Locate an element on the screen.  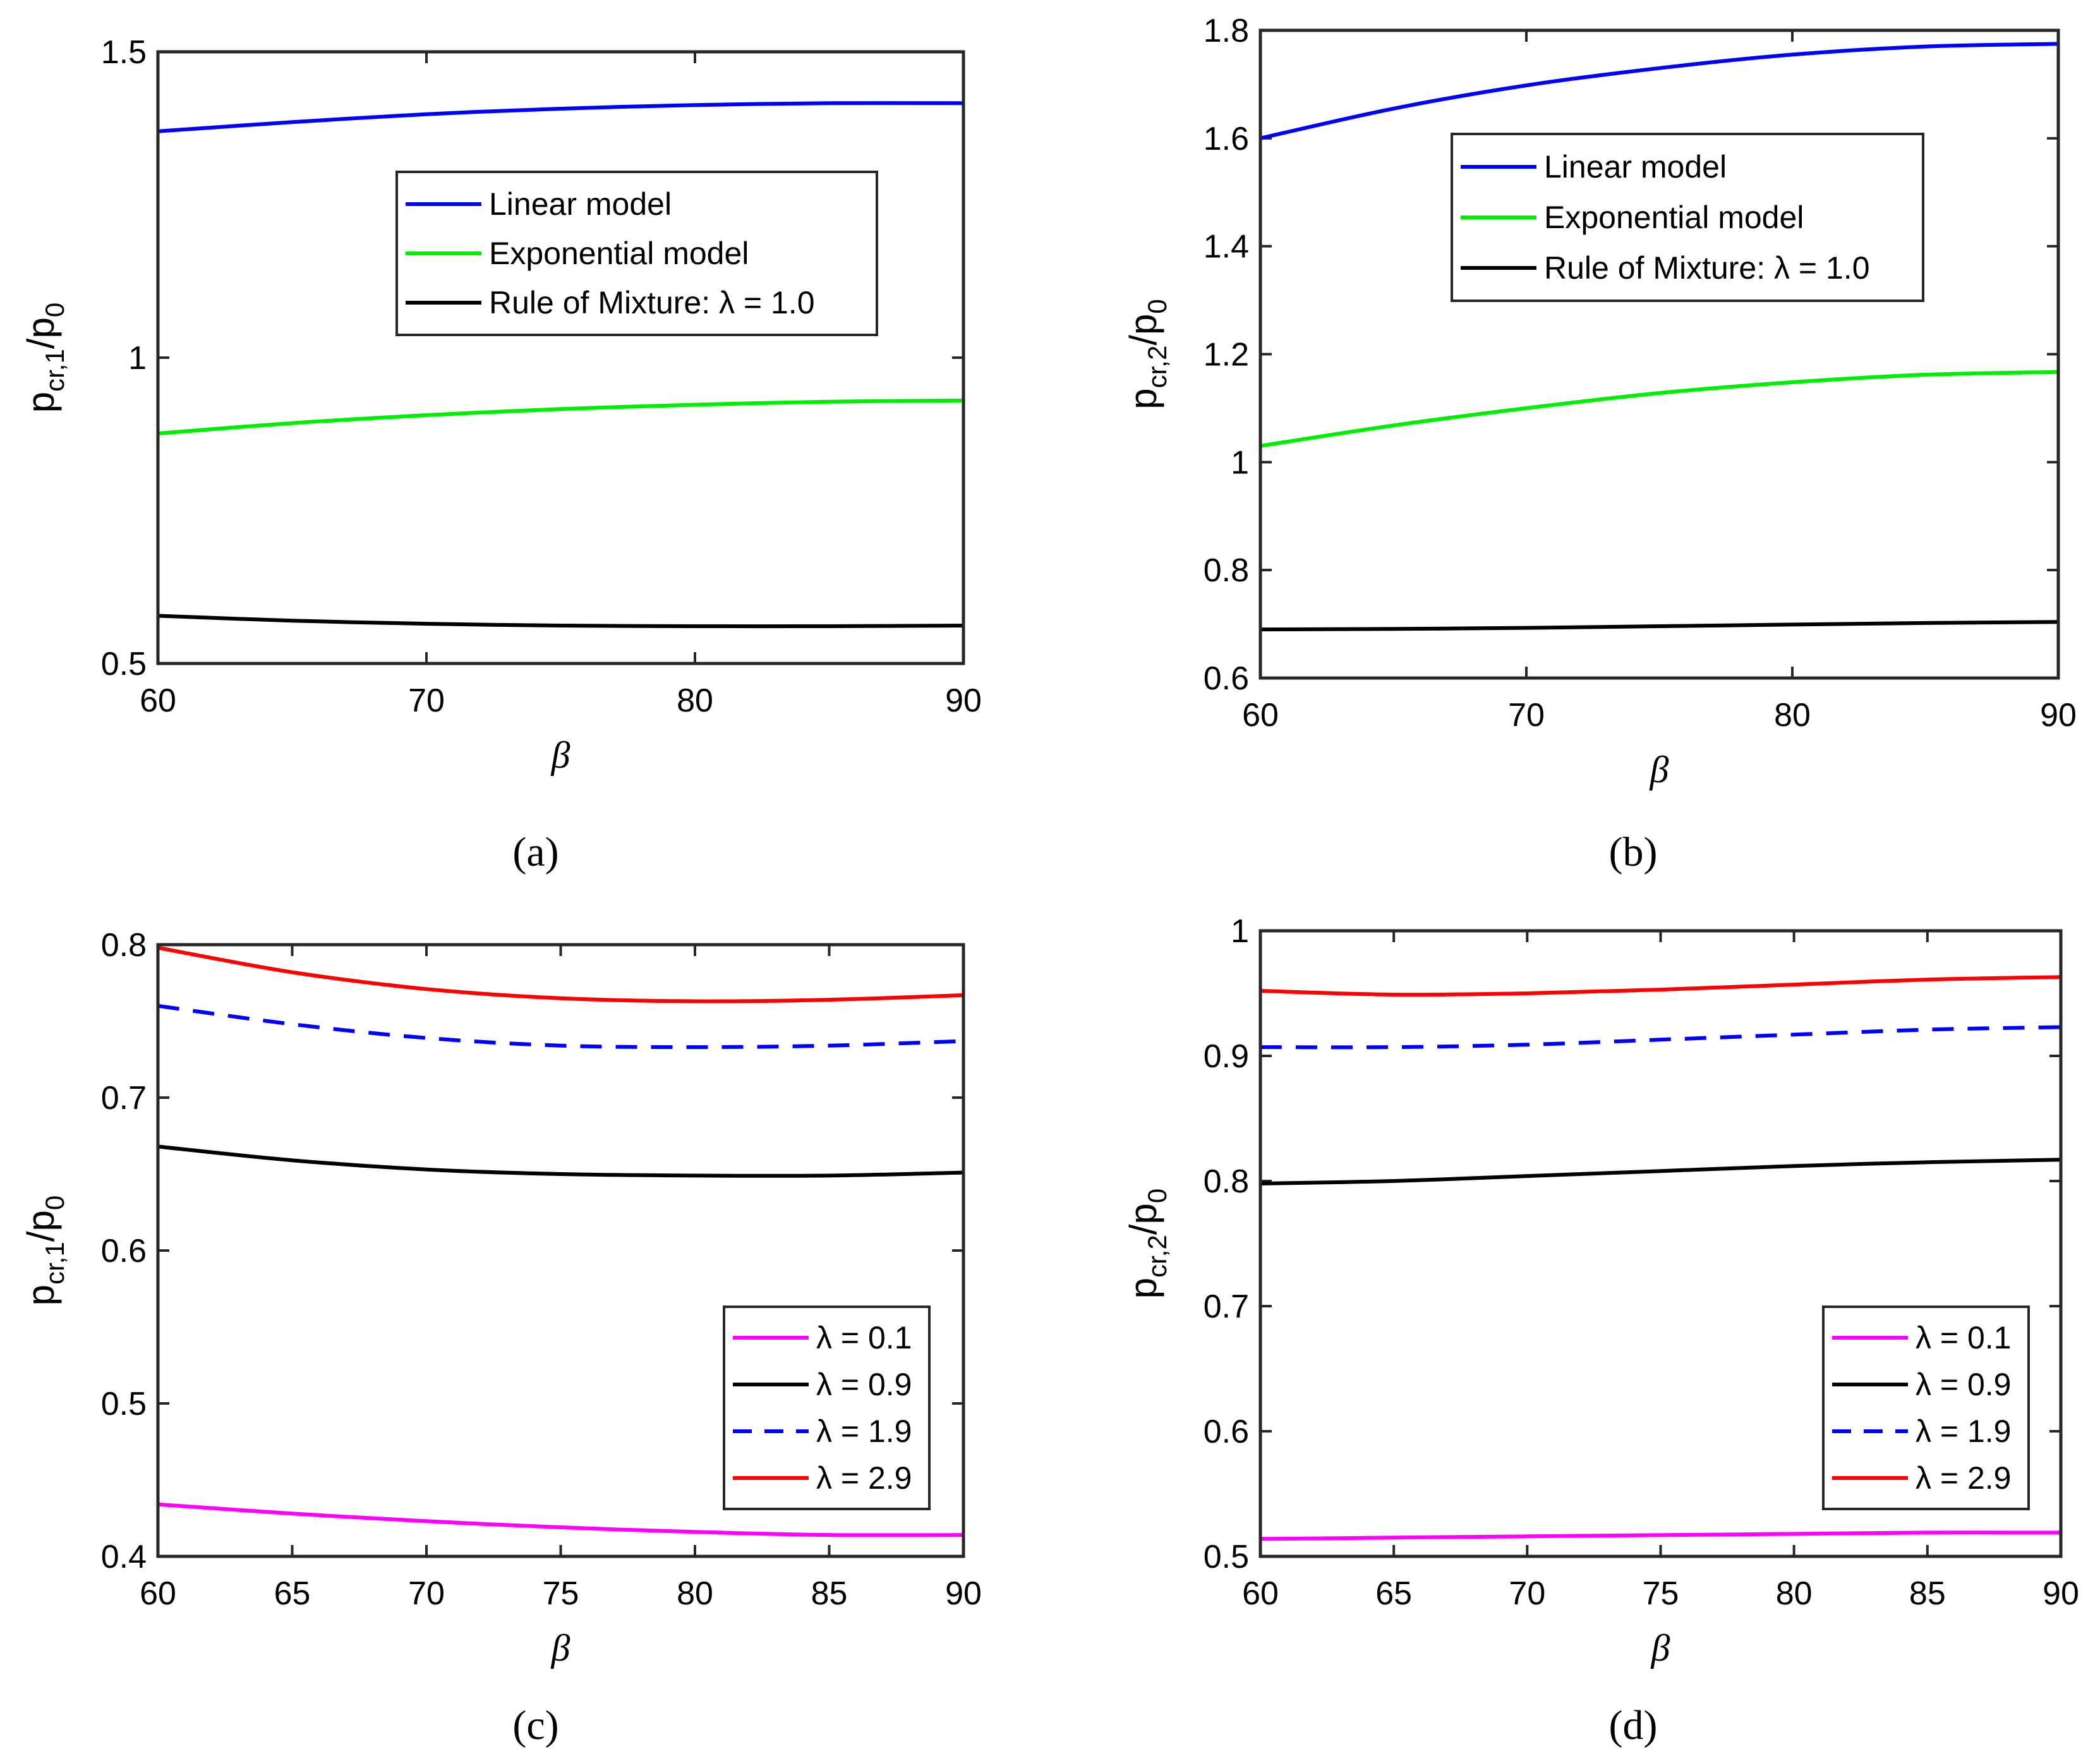
panel-d-ylabel: pcr,2/p0 is located at coordinates (1147, 1244).